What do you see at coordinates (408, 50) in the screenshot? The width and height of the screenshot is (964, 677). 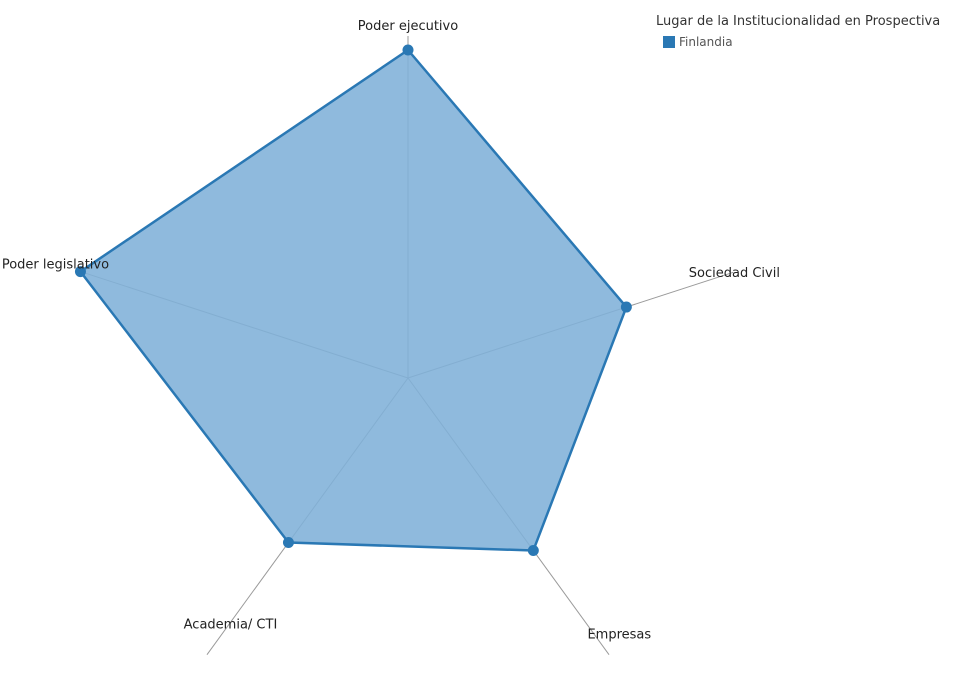 I see `data-point-poder-ejecutivo` at bounding box center [408, 50].